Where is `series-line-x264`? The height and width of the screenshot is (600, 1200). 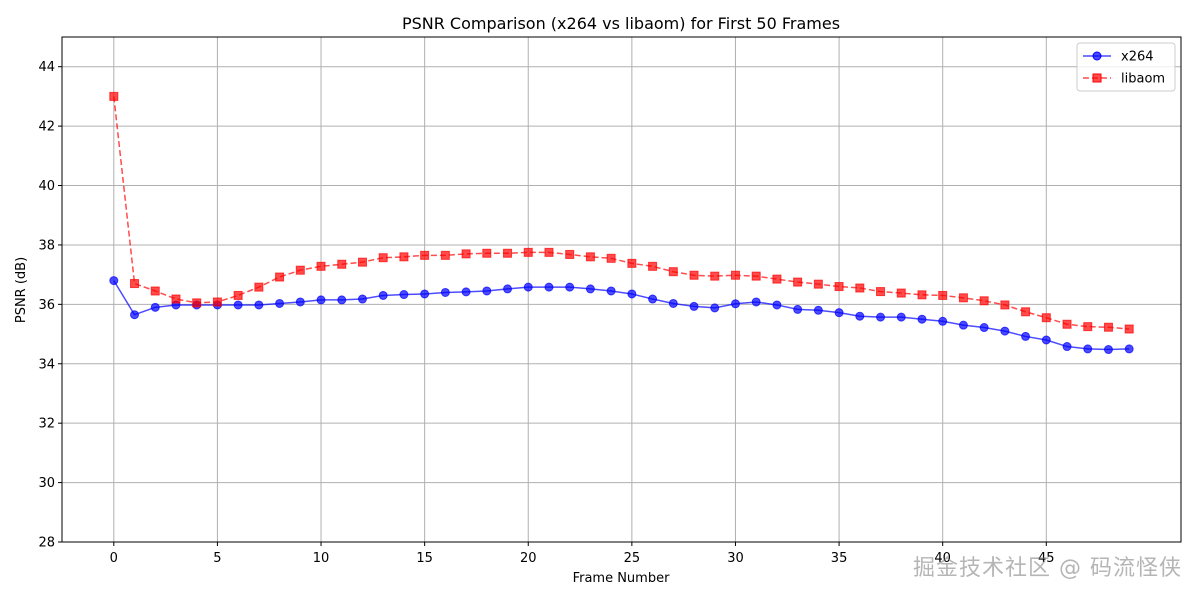 series-line-x264 is located at coordinates (621, 315).